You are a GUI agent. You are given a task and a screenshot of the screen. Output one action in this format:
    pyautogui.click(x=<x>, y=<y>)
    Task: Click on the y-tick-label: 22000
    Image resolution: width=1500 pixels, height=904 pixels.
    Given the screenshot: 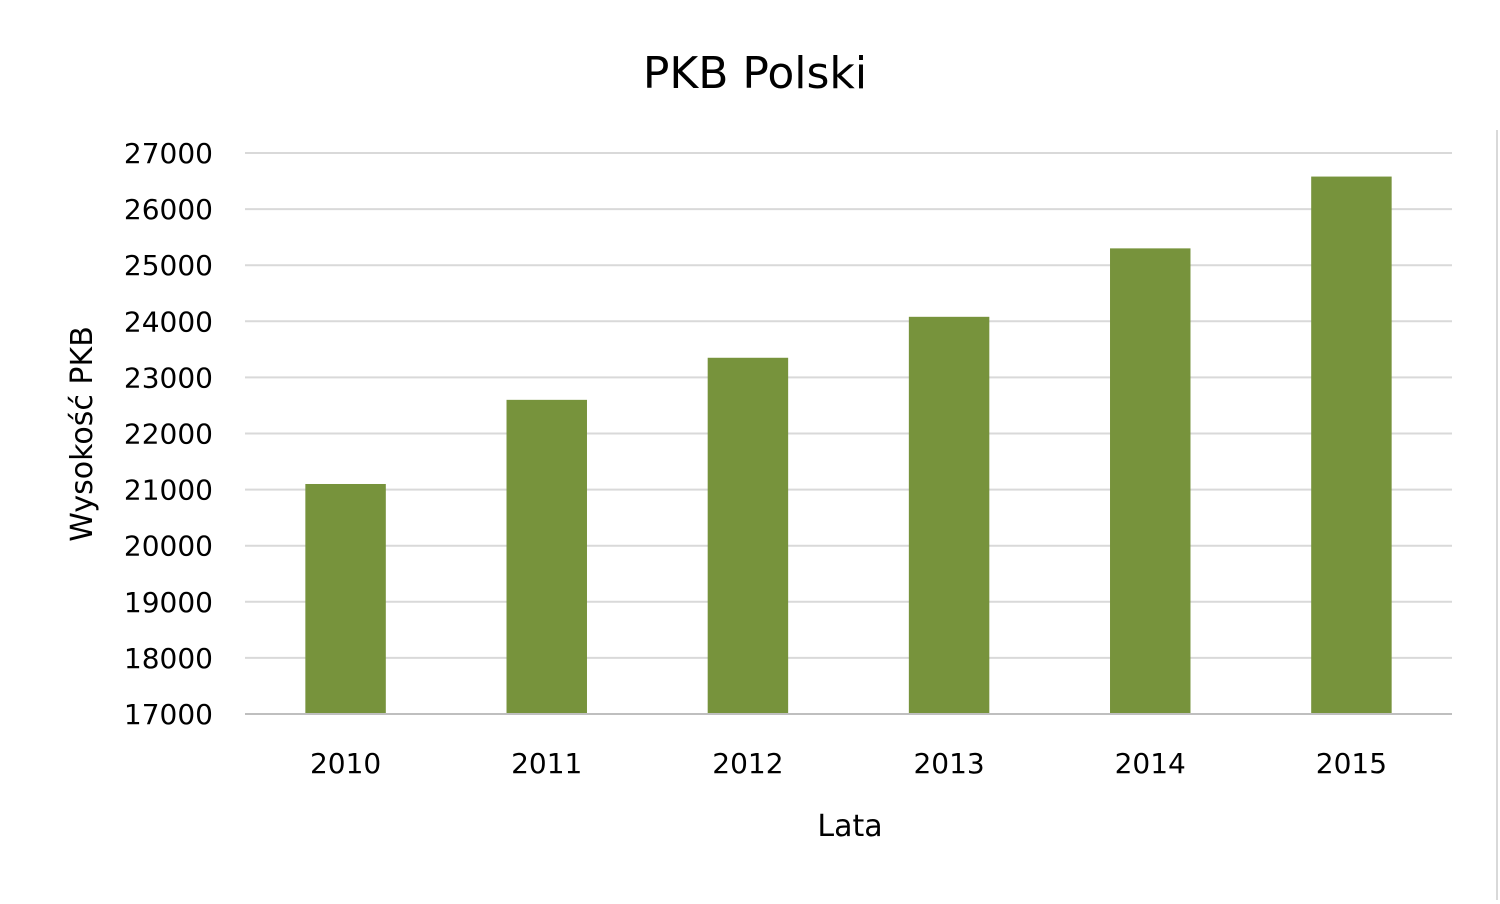 What is the action you would take?
    pyautogui.click(x=168, y=434)
    